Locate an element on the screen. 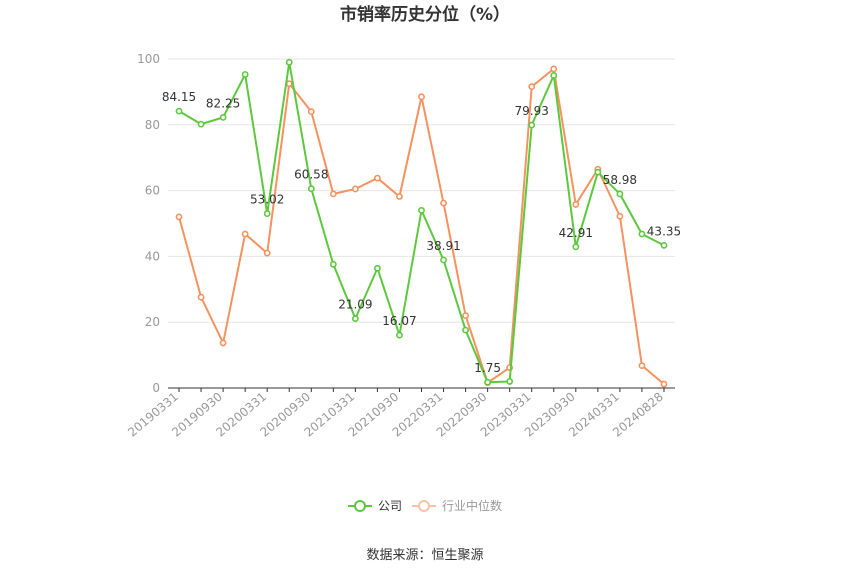  company-data-label: 58.98 is located at coordinates (620, 180).